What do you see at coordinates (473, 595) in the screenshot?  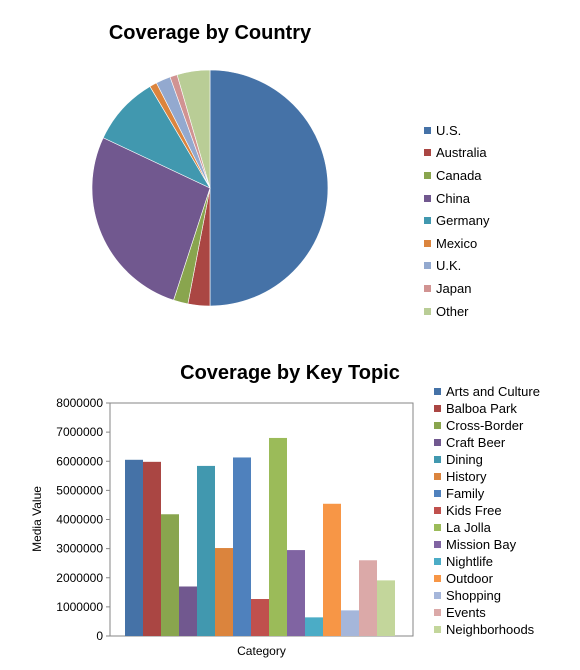 I see `legend-label: Shopping` at bounding box center [473, 595].